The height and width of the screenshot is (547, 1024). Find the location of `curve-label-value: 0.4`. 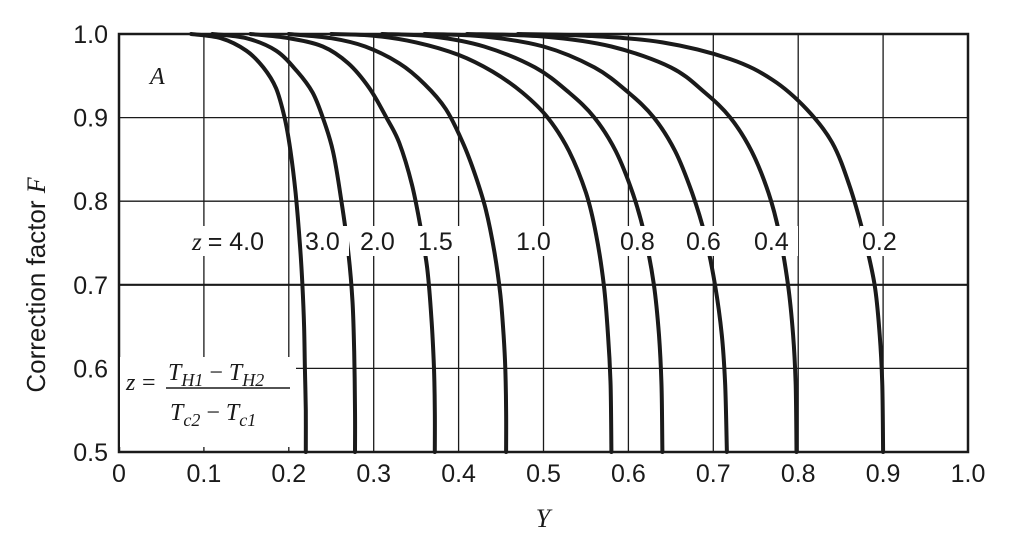

curve-label-value: 0.4 is located at coordinates (771, 242).